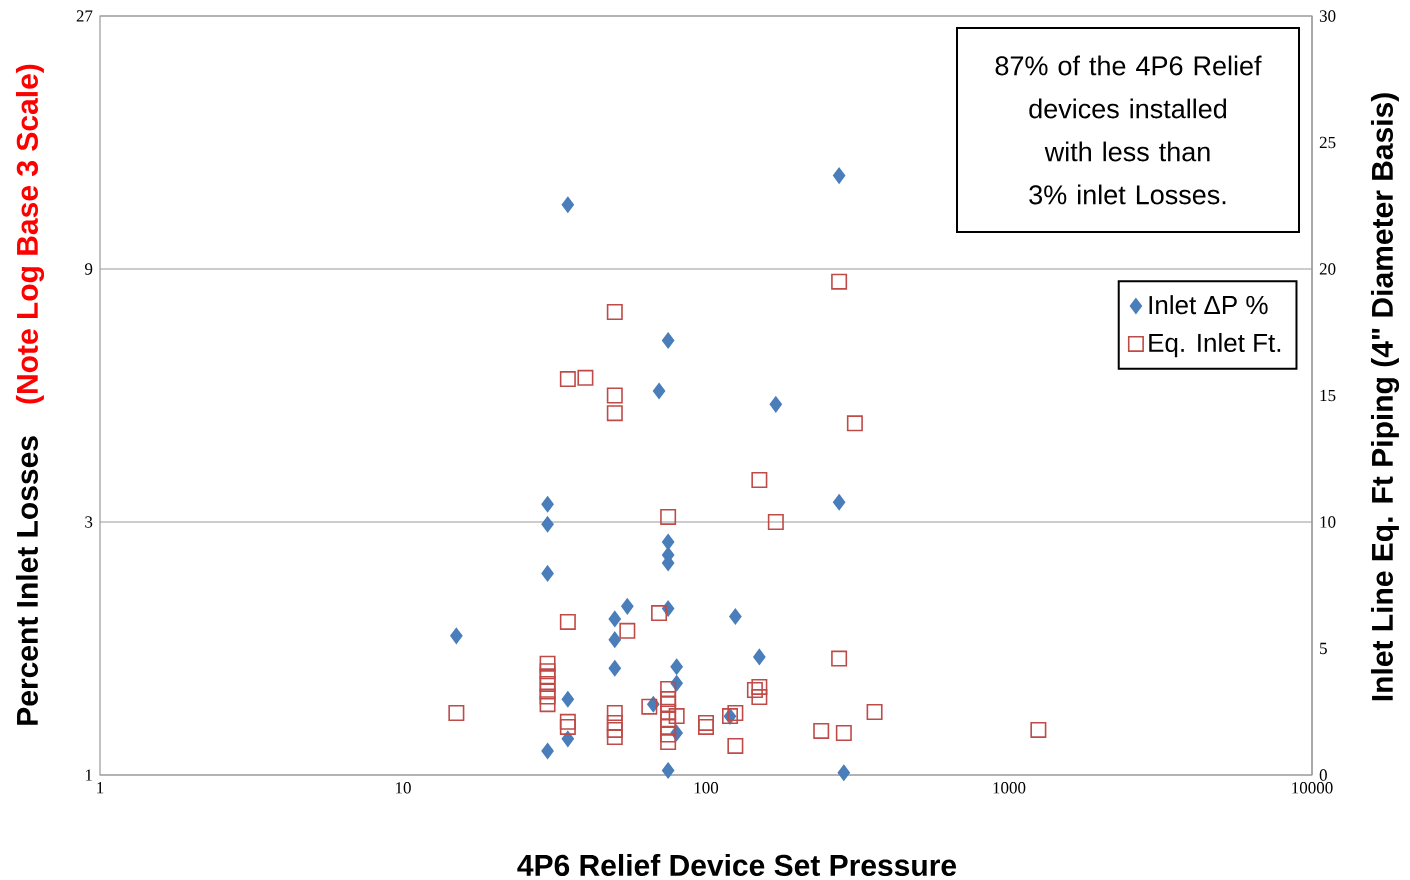  I want to click on y-tick-label: 3, so click(89, 522).